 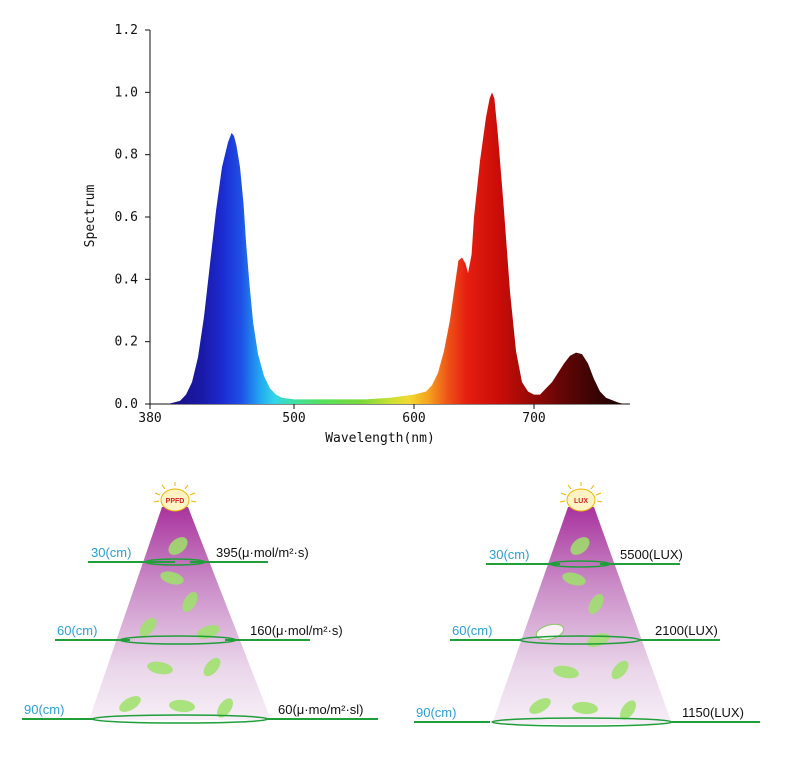 I want to click on badge-ppfd: PPFD, so click(x=175, y=501).